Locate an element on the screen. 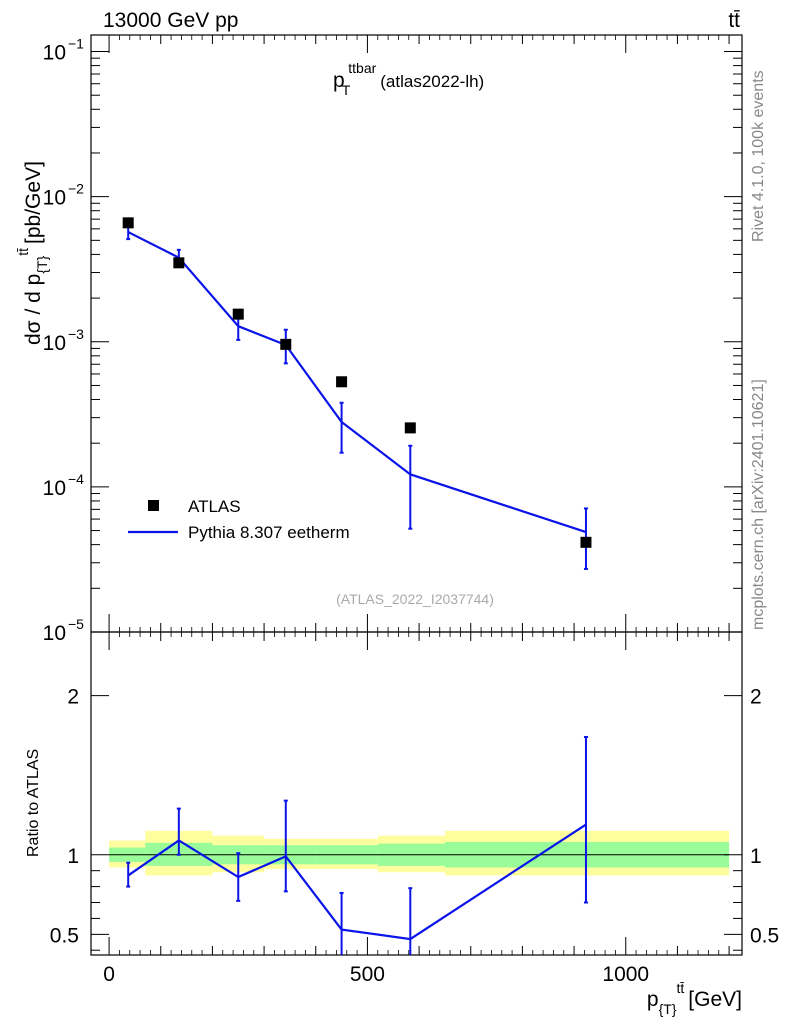  main-y-tick-labels: 10−510−410−310−210−1 is located at coordinates (64, 340).